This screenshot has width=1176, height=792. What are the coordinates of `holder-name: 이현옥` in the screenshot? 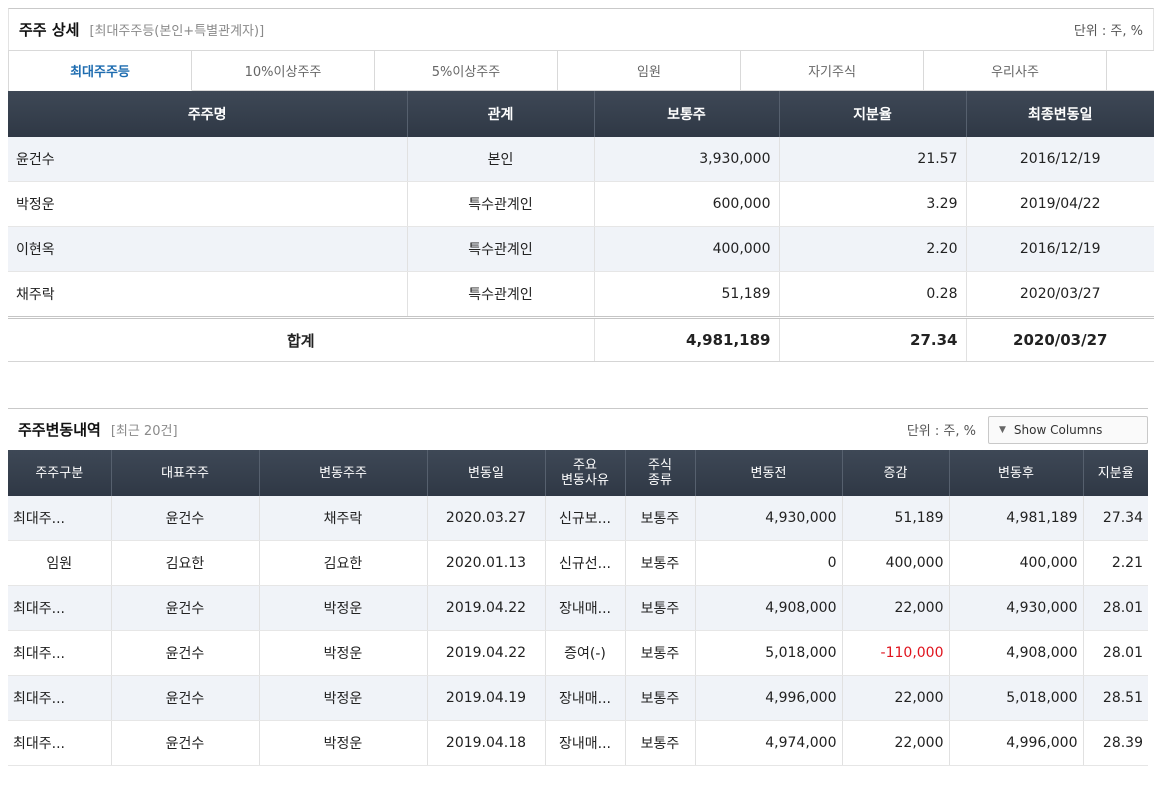 It's located at (208, 249).